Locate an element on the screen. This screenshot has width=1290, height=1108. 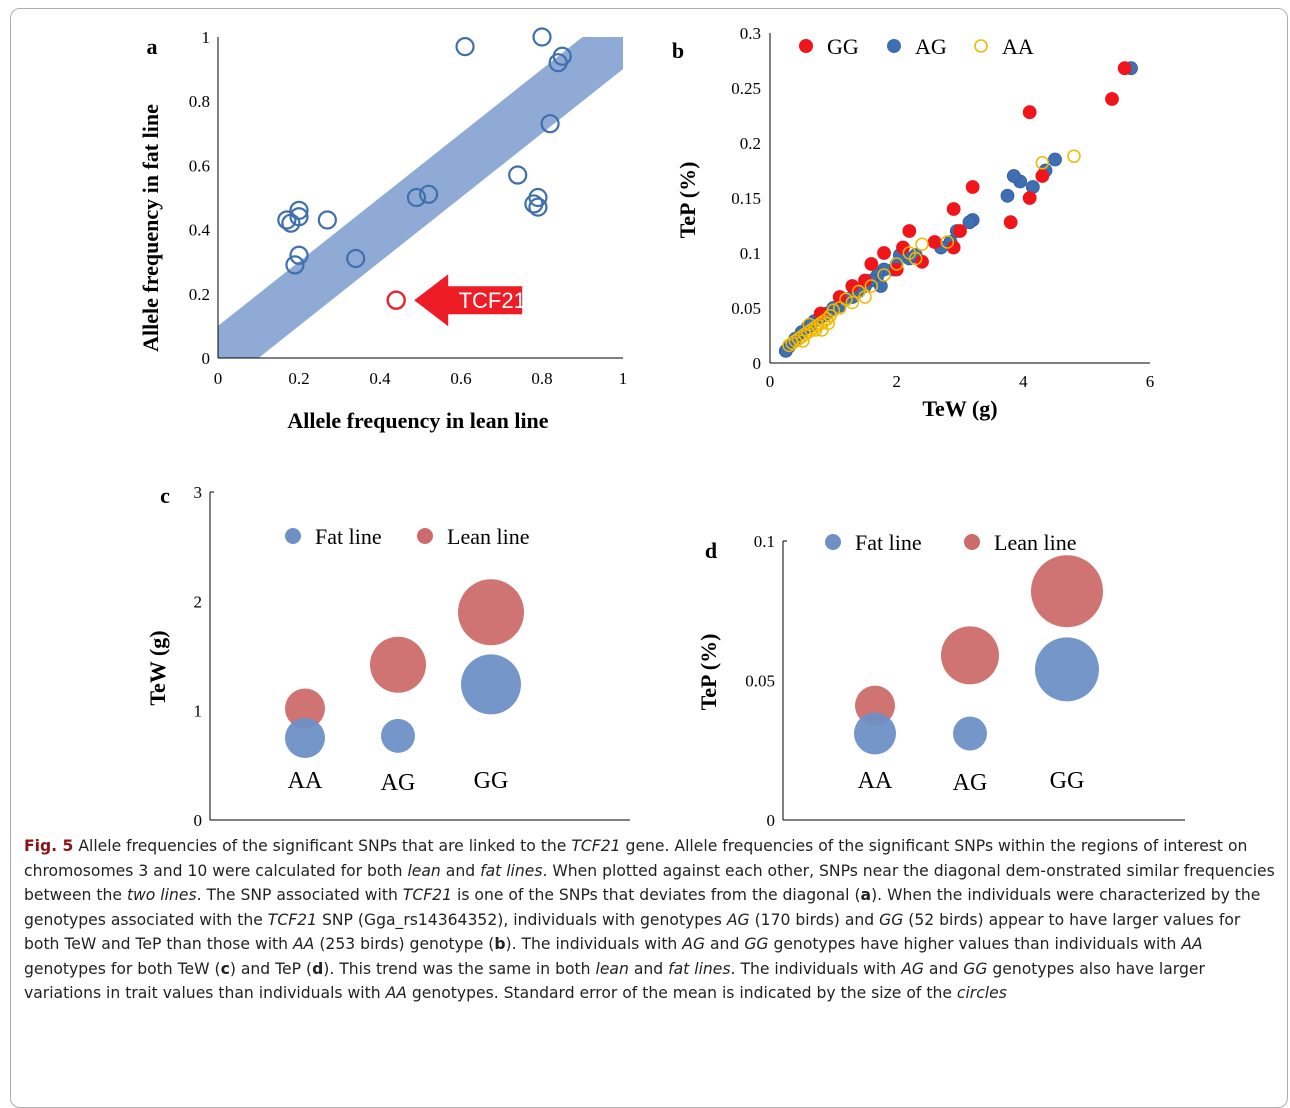
x-tick-label: 2 is located at coordinates (896, 381).